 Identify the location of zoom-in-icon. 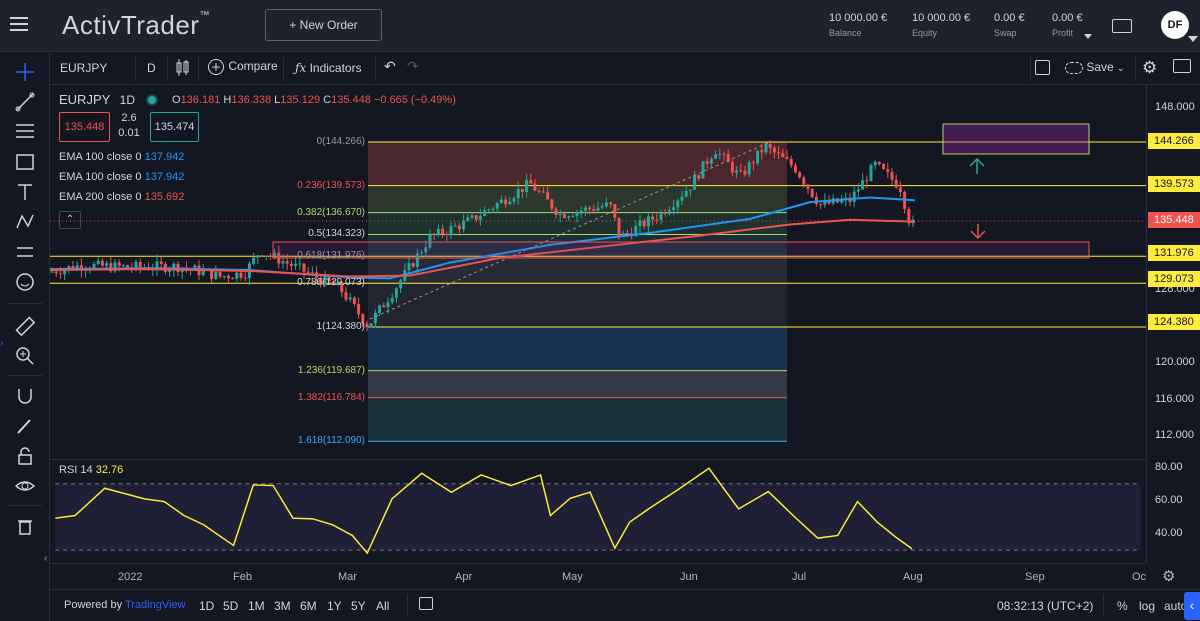
(25, 356).